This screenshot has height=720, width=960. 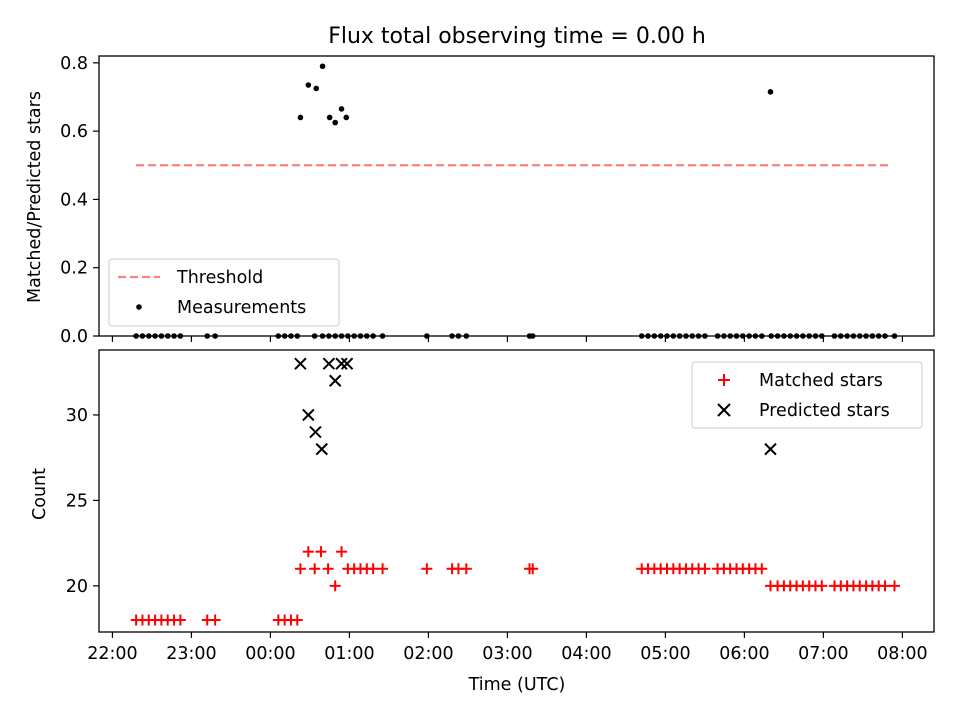 I want to click on top-legend-box, so click(x=224, y=292).